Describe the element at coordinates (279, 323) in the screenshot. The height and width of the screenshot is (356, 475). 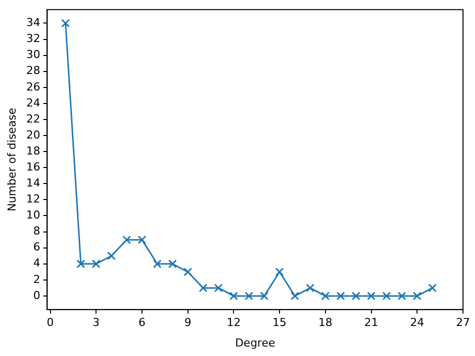
I see `x-tick-label: 15` at that location.